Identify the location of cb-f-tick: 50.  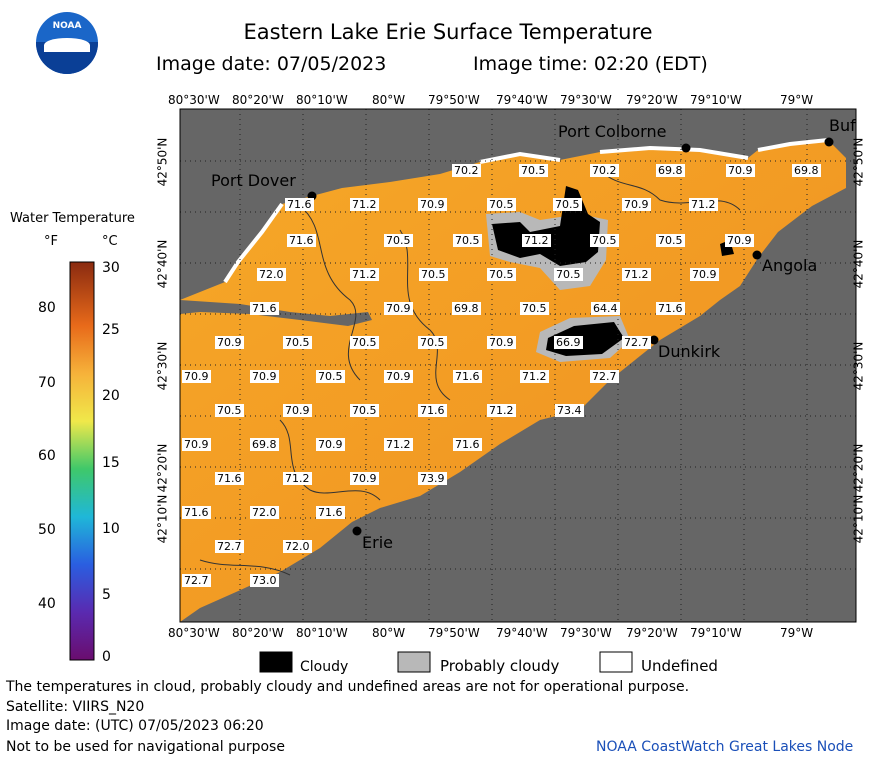
(47, 530).